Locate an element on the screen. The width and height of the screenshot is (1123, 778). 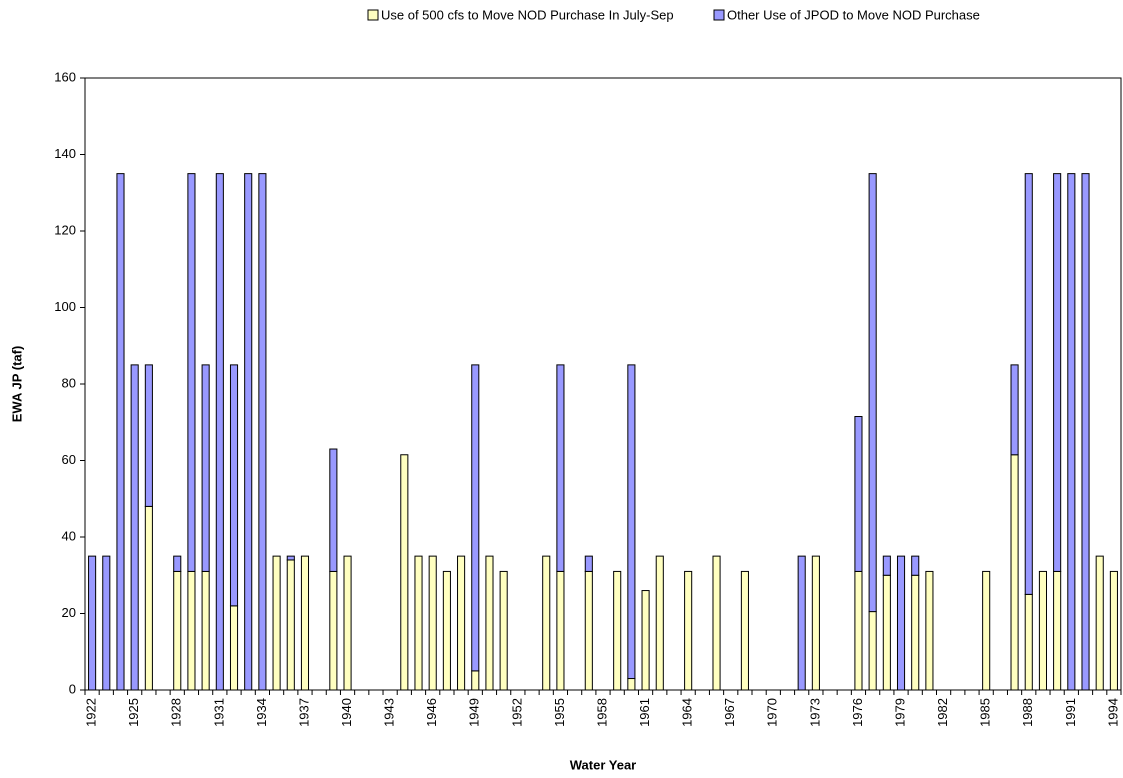
x-tick-label: 1991 is located at coordinates (1070, 712).